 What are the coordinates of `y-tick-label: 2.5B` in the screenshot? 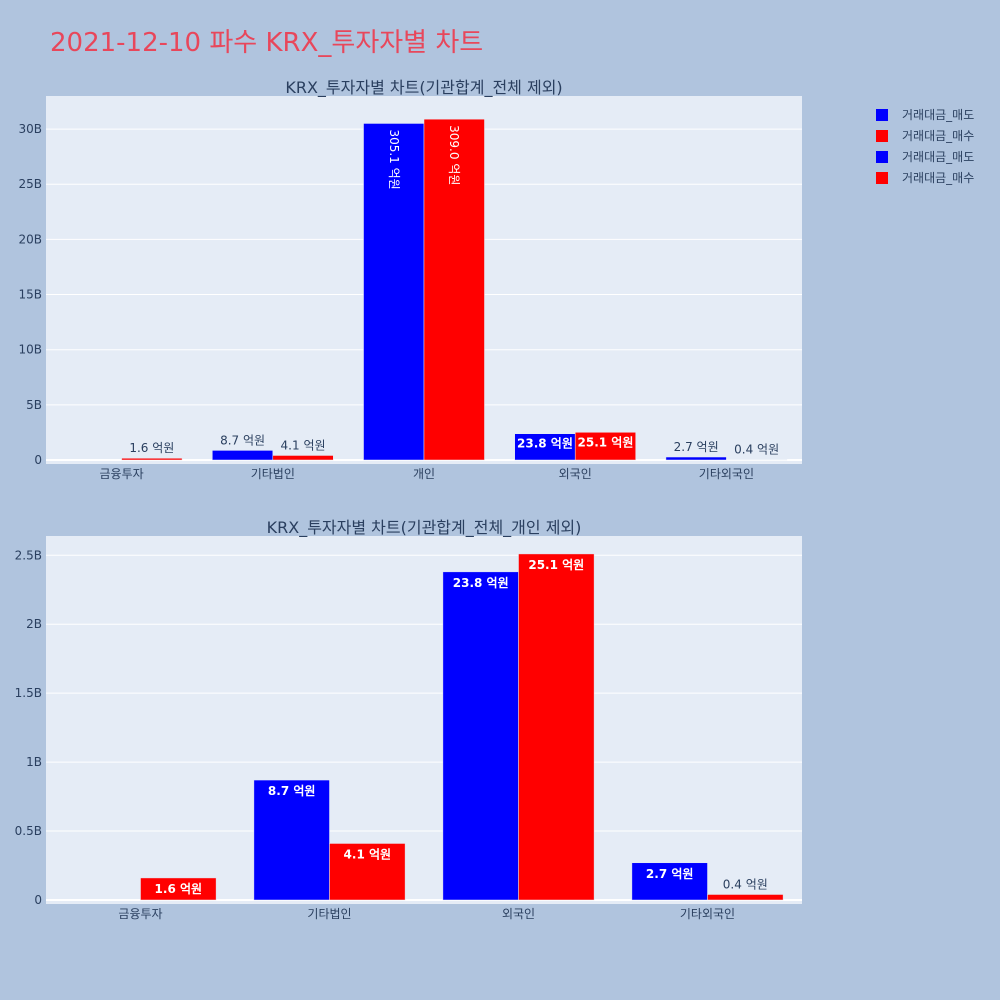 It's located at (28, 555).